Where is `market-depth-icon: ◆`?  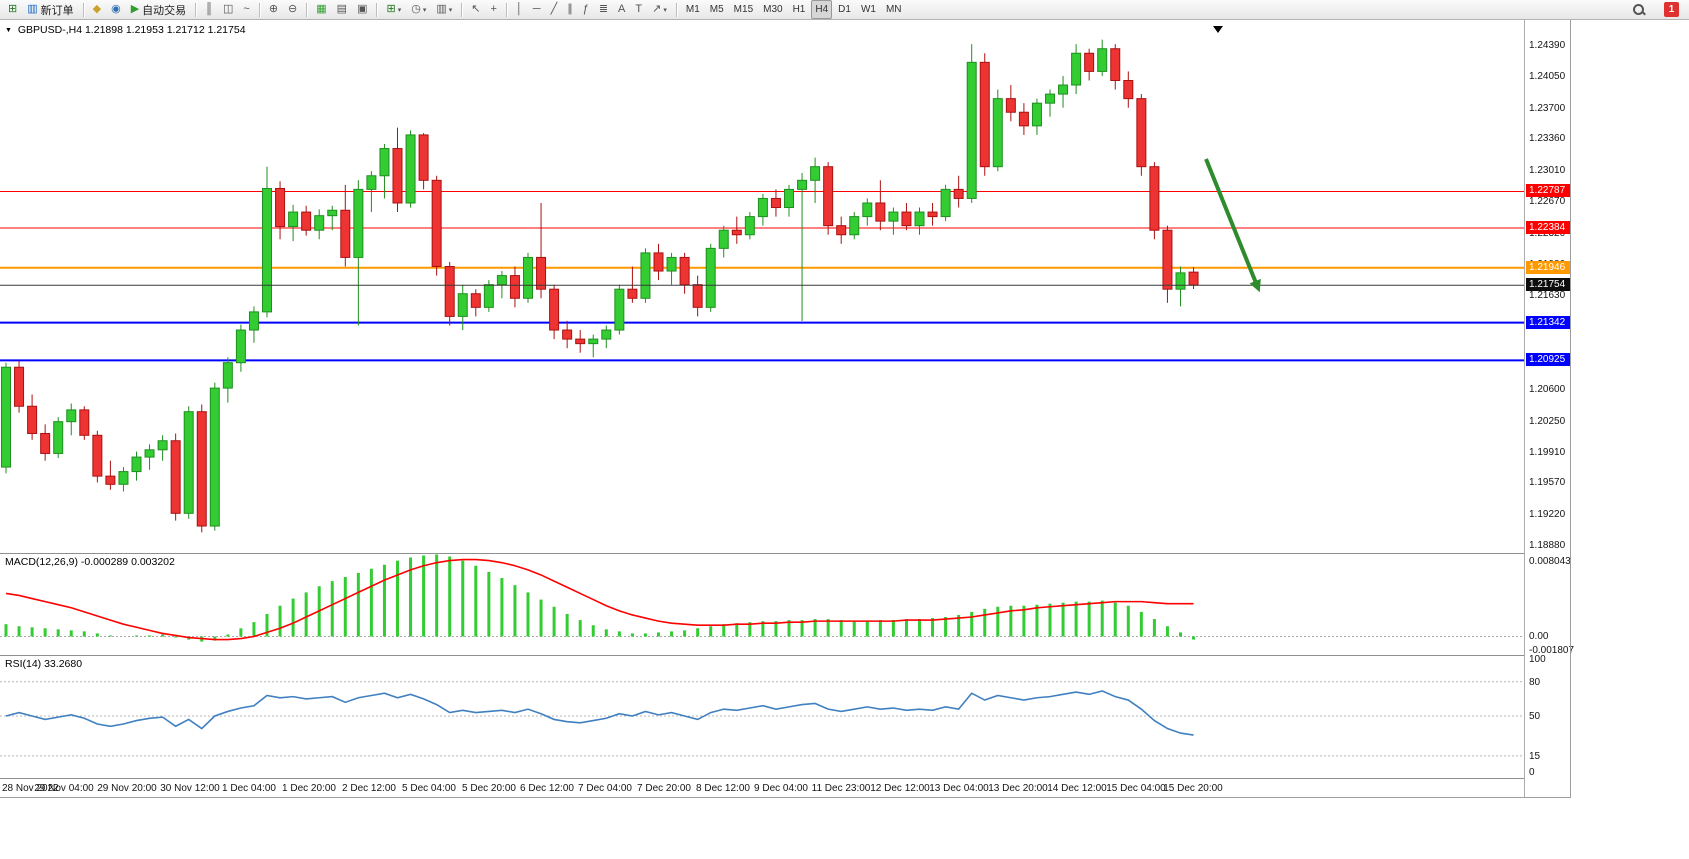
market-depth-icon: ◆ is located at coordinates (97, 9).